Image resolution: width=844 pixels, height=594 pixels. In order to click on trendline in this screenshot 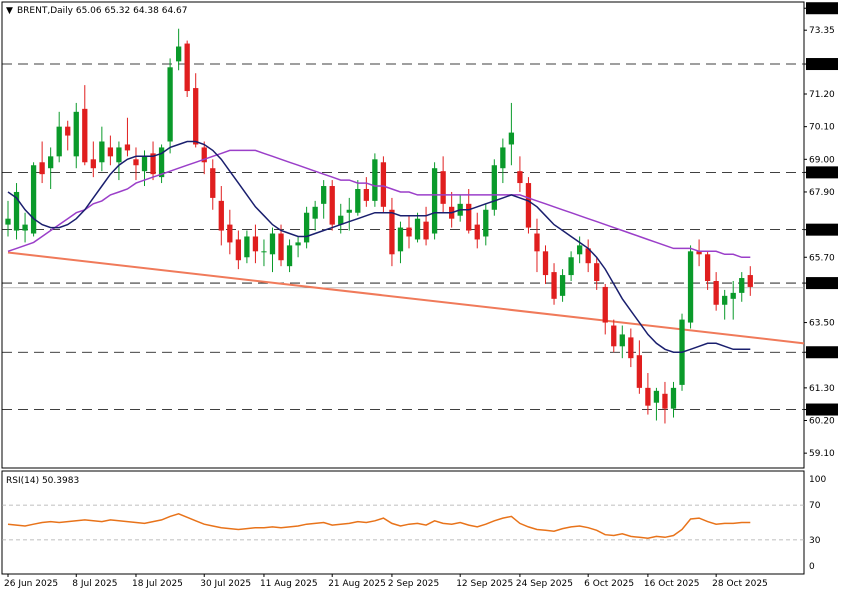, I will do `click(406, 298)`.